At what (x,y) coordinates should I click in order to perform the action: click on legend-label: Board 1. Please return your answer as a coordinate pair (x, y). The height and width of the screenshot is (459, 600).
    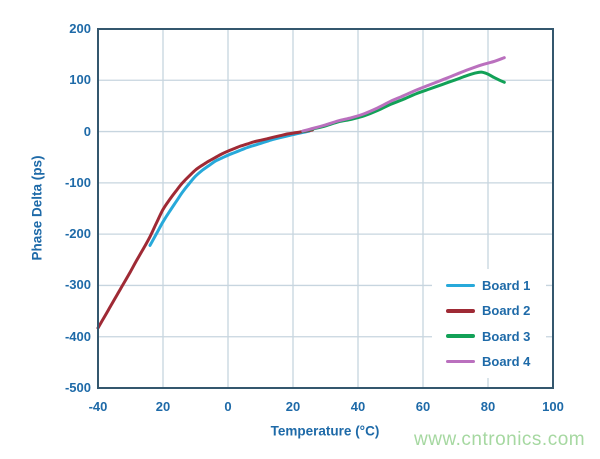
    Looking at the image, I should click on (506, 286).